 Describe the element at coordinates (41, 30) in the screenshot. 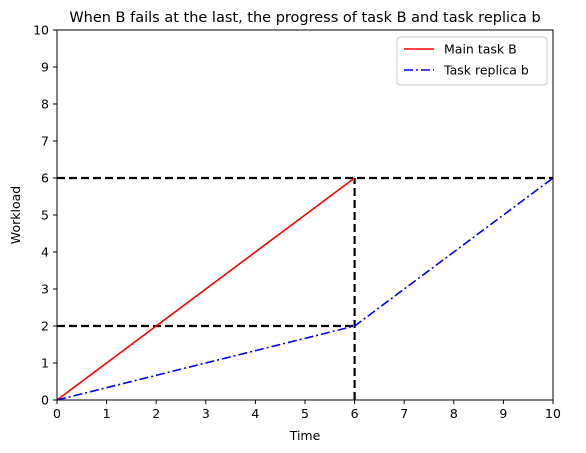

I see `y-tick-label: 10` at that location.